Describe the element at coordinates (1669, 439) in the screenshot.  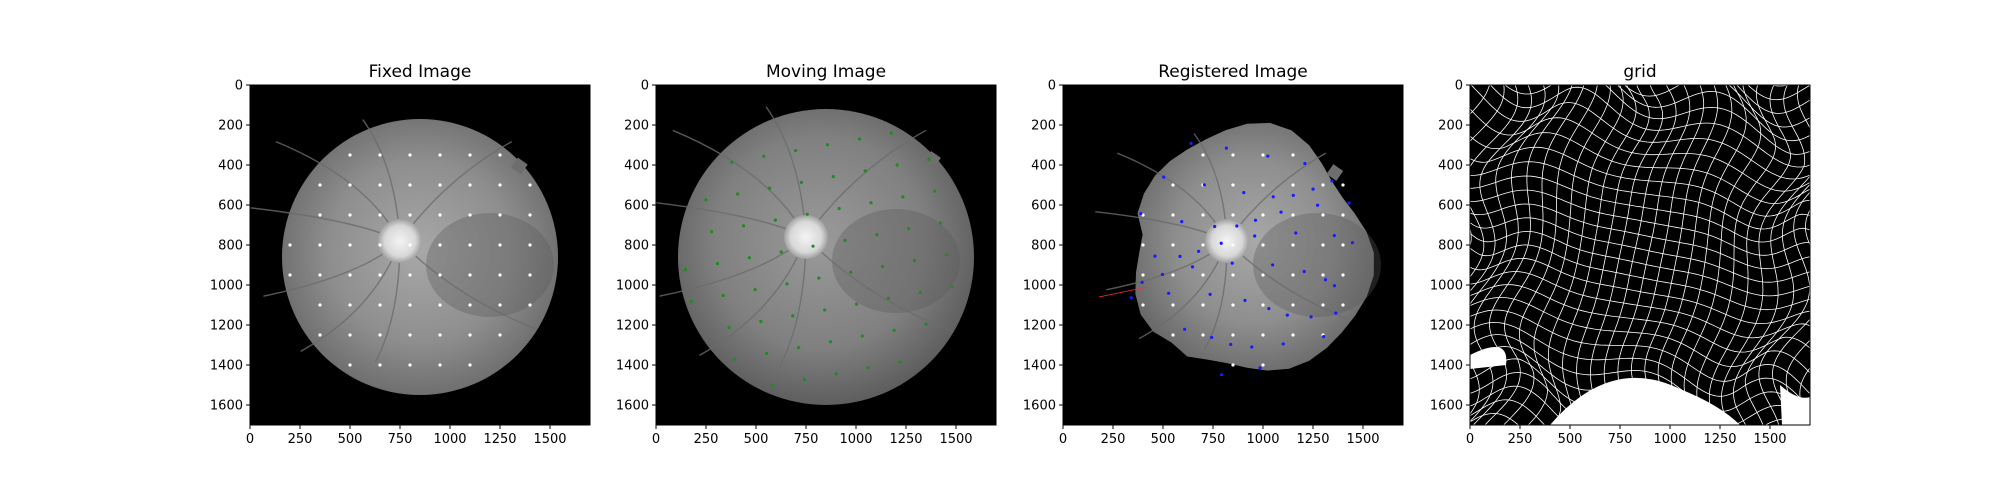
I see `x-tick-label: 1000` at that location.